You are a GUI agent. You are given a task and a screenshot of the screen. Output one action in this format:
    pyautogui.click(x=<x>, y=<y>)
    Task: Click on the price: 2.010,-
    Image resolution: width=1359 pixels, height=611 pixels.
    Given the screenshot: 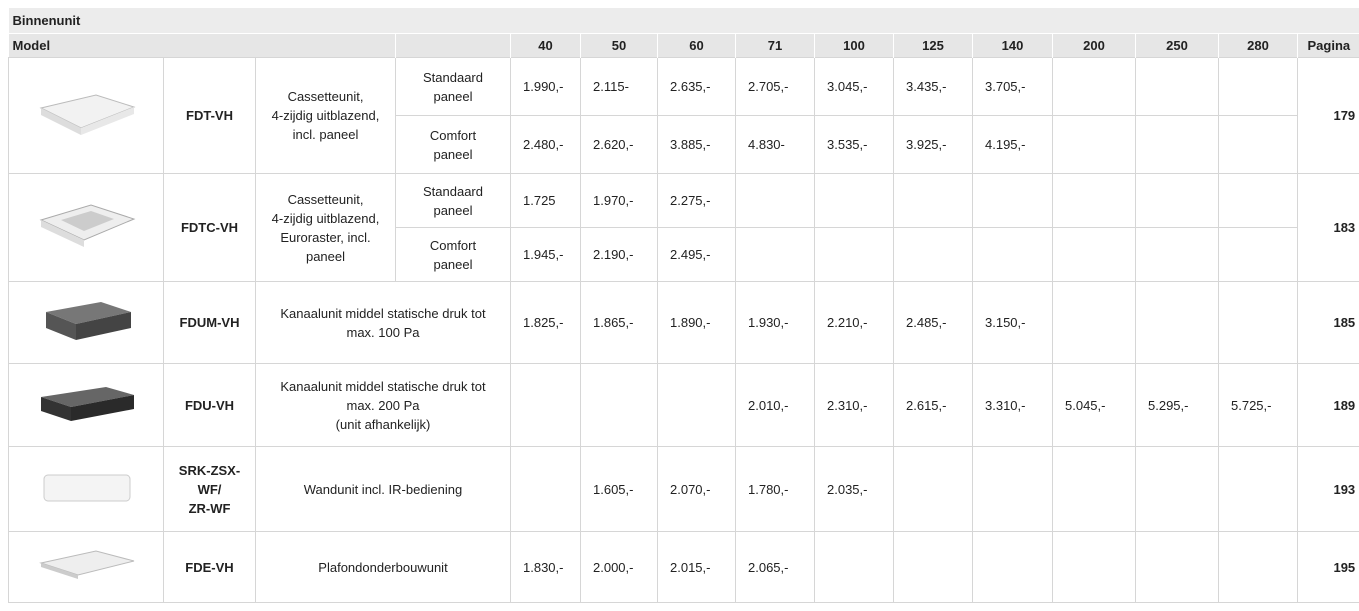 What is the action you would take?
    pyautogui.click(x=775, y=405)
    